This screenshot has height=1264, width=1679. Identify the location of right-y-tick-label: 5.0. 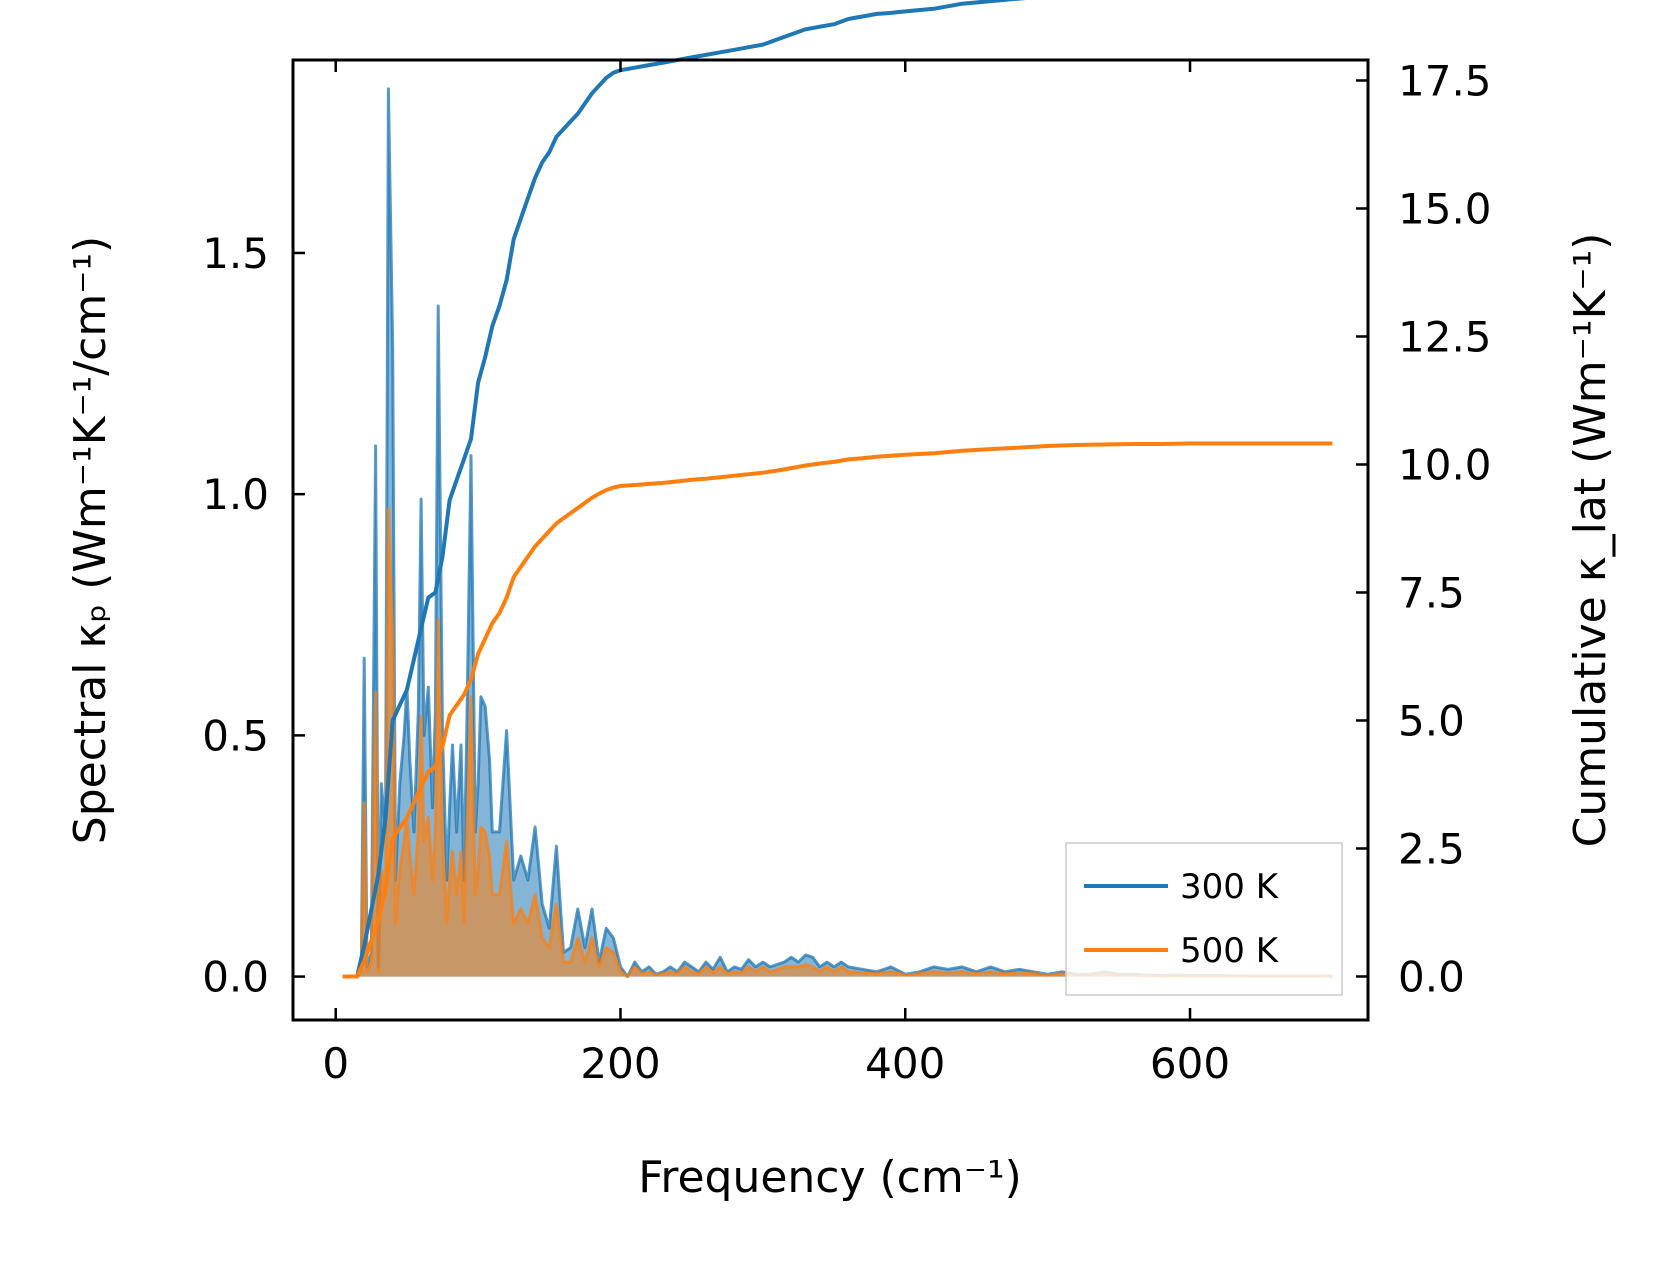
(1431, 720).